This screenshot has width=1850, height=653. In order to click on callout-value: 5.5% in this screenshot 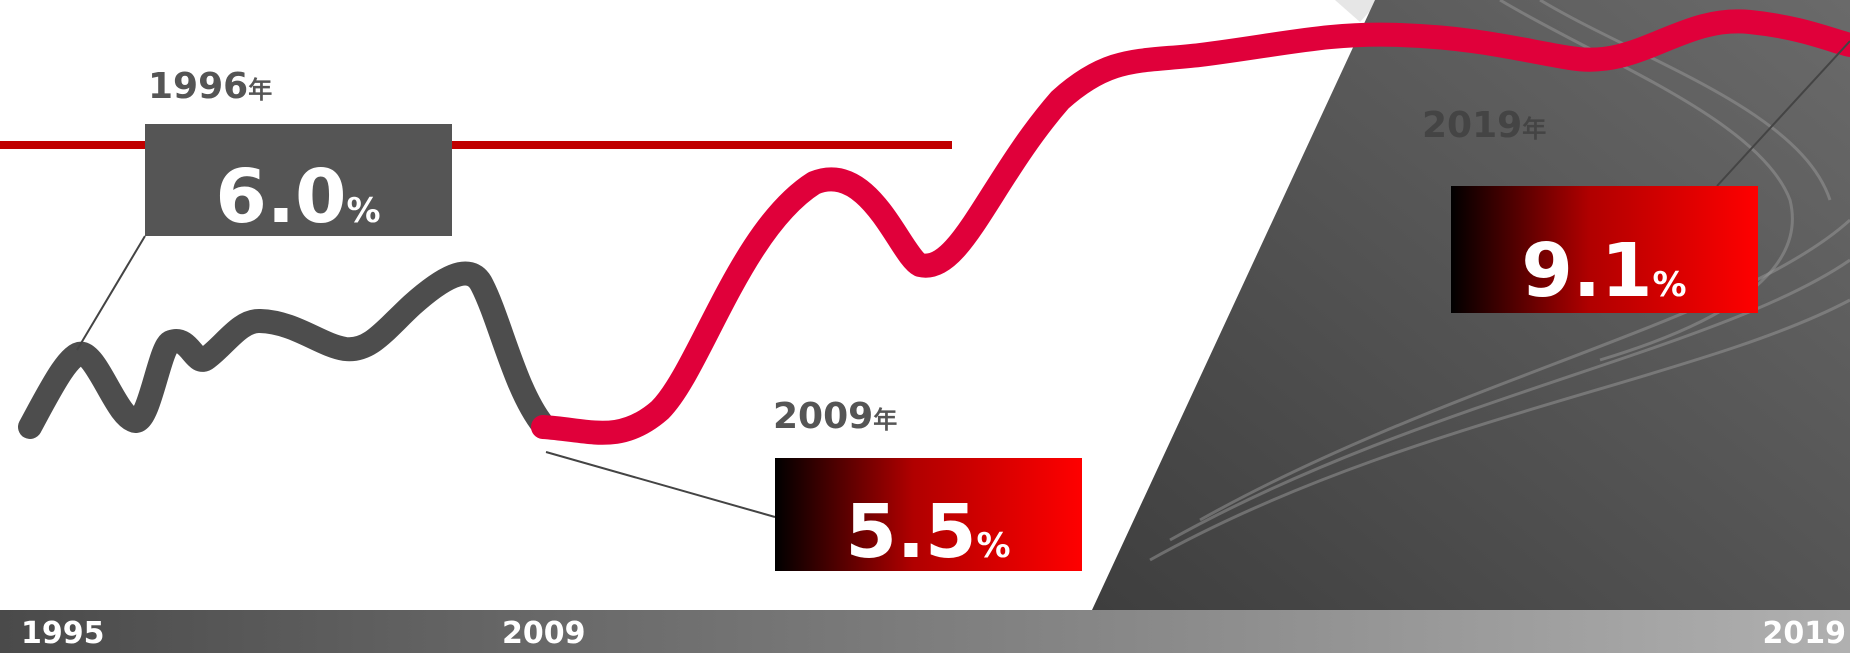, I will do `click(927, 532)`.